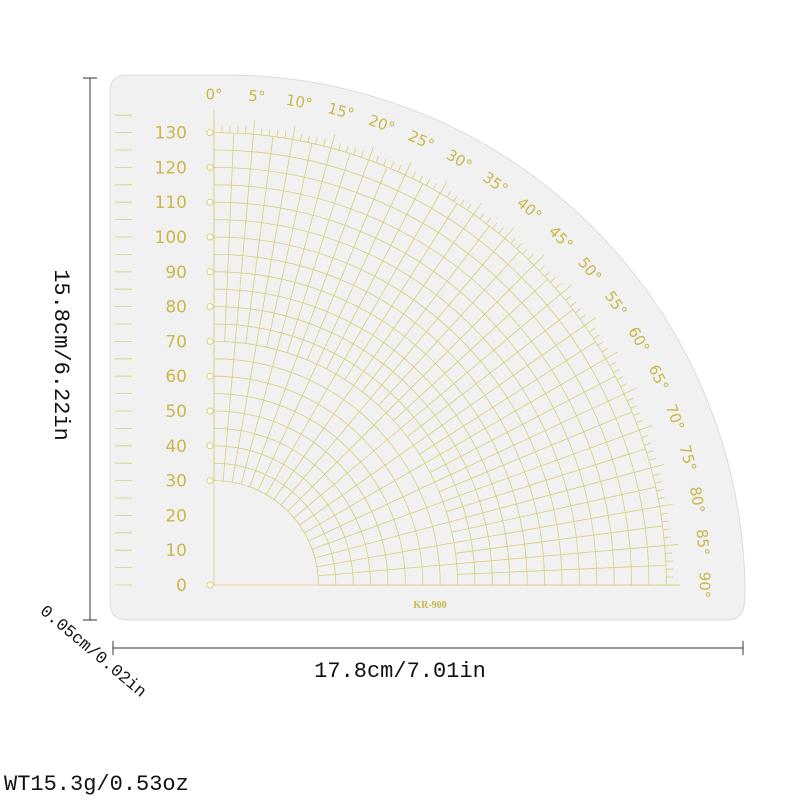 The height and width of the screenshot is (800, 800). I want to click on radial-label: 0, so click(181, 586).